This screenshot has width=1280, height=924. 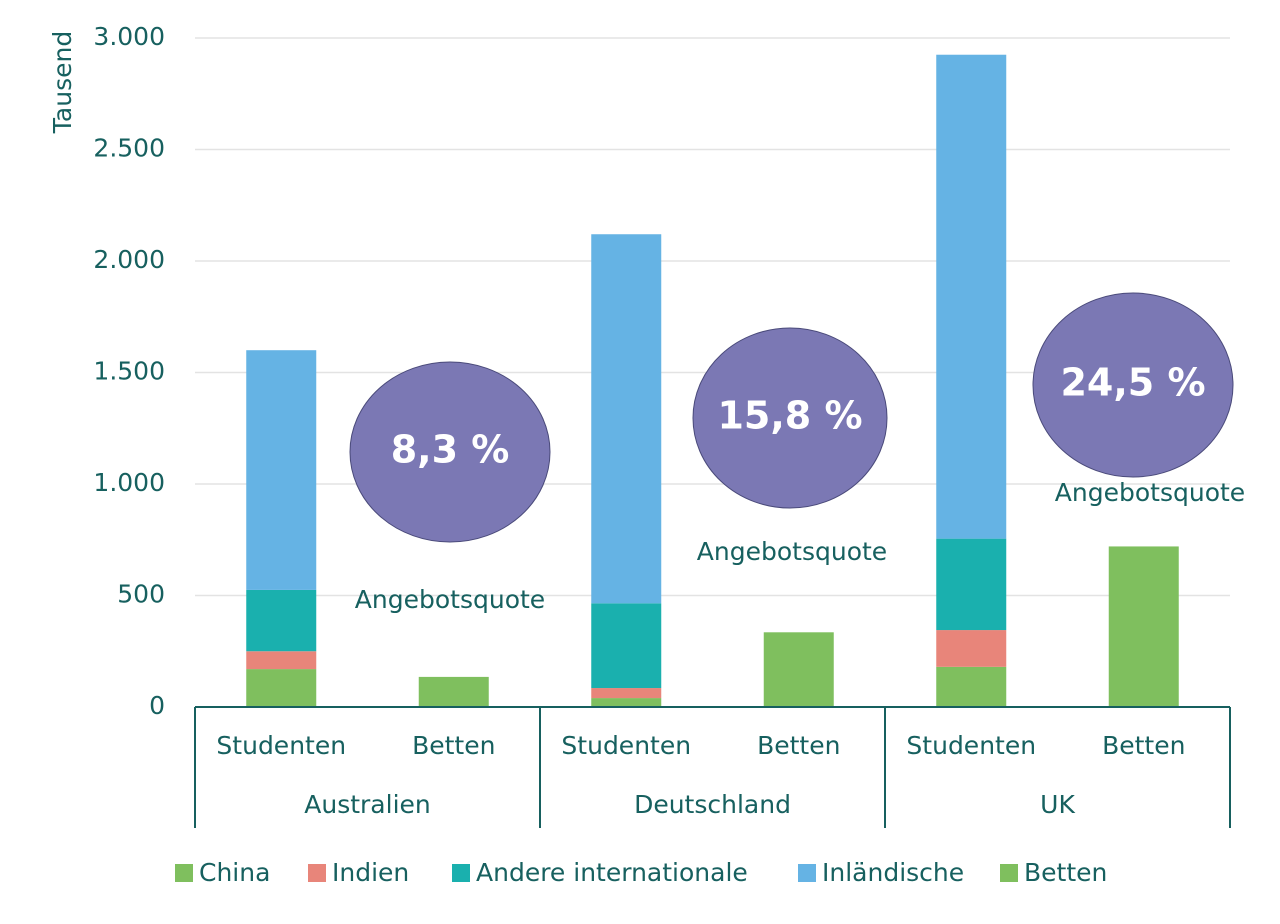 I want to click on group-label: Australien, so click(x=367, y=804).